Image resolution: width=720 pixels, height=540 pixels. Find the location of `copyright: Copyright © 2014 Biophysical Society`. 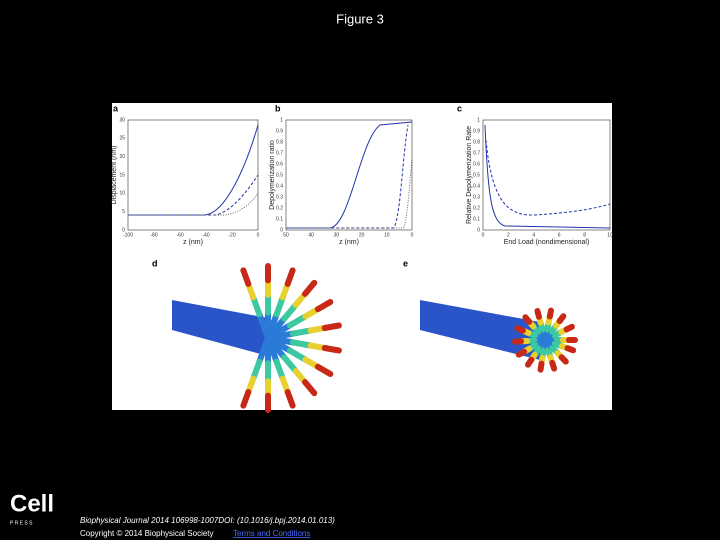

copyright: Copyright © 2014 Biophysical Society is located at coordinates (147, 533).